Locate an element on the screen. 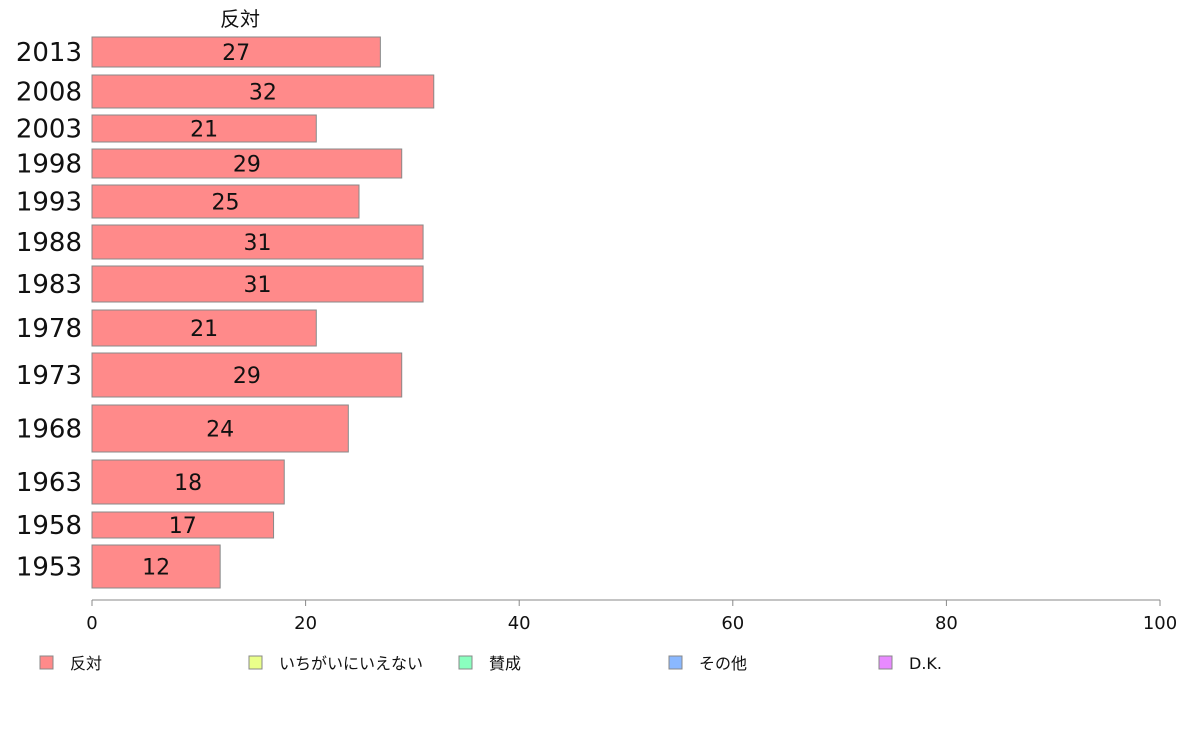 This screenshot has width=1188, height=736. category-label-1953: 1953 is located at coordinates (49, 568).